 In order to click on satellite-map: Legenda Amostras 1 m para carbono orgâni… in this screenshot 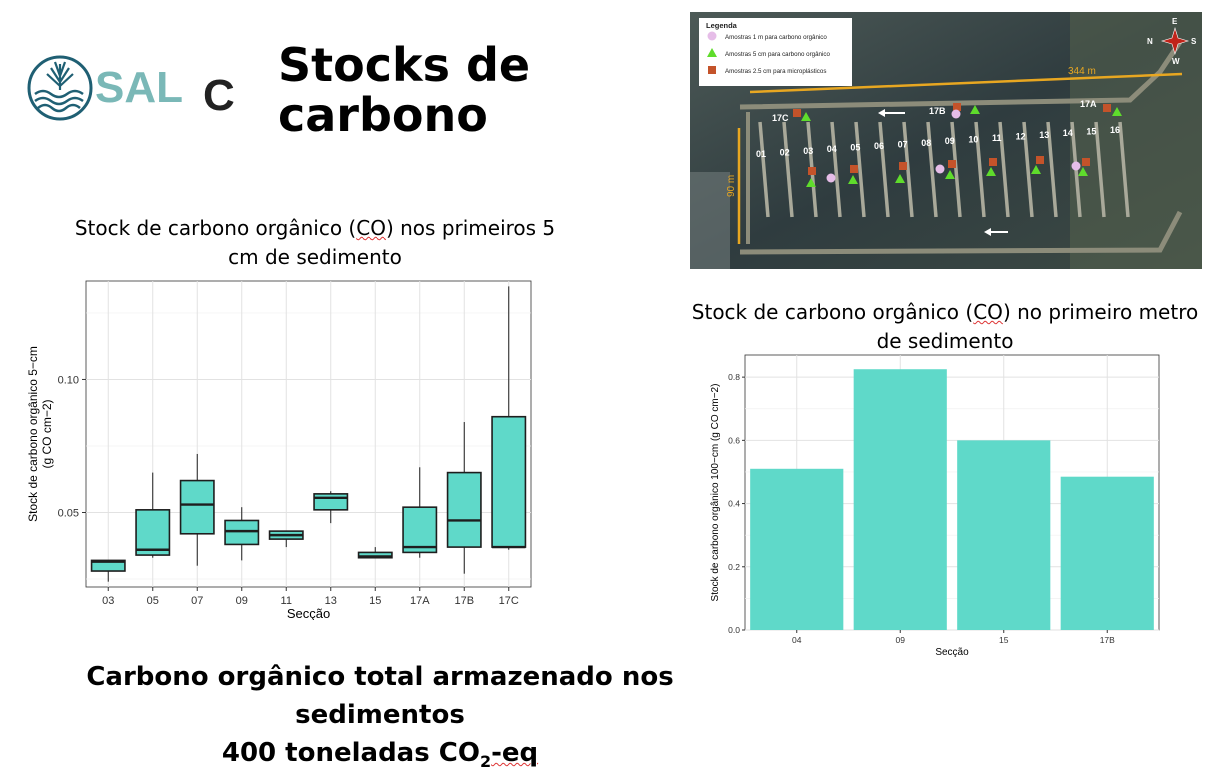, I will do `click(946, 140)`.